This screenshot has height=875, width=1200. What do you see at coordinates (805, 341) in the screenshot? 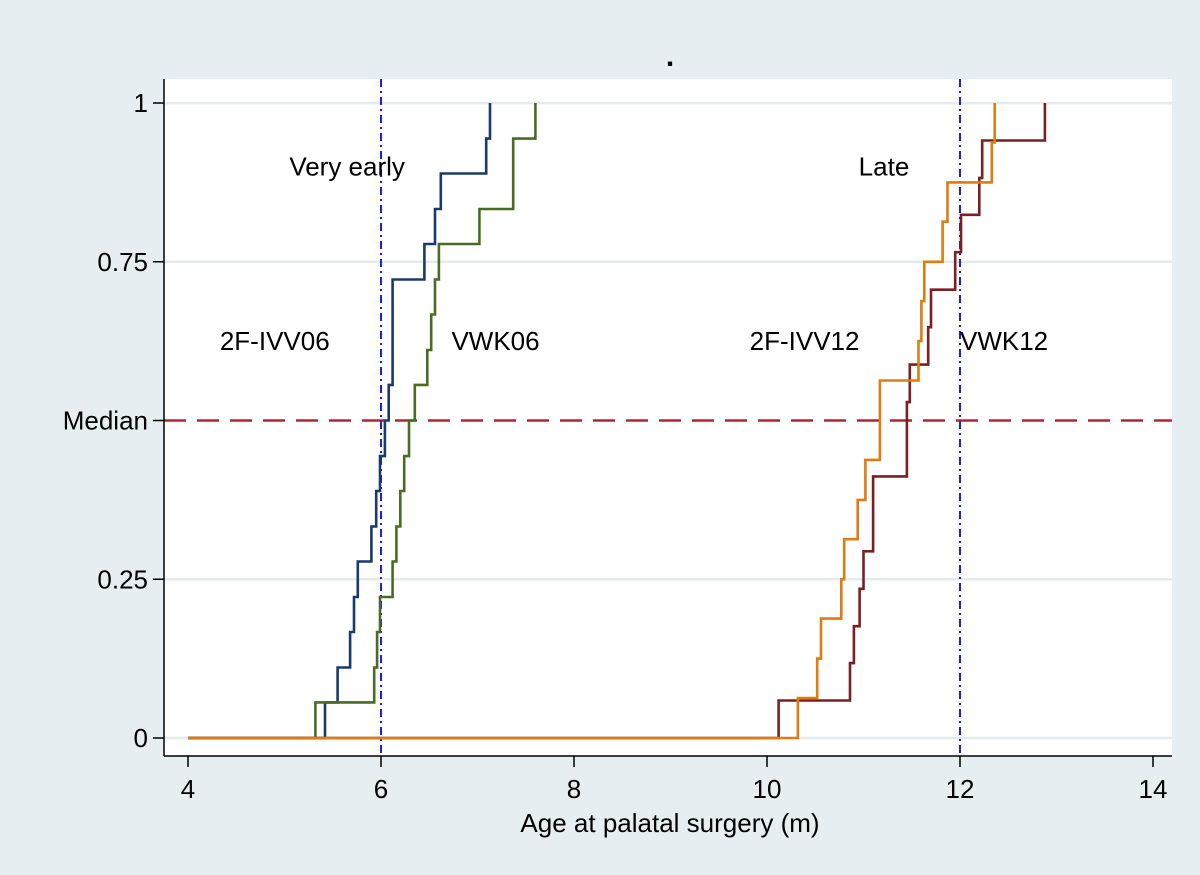
I see `annotation-4: 2F-IVV12` at bounding box center [805, 341].